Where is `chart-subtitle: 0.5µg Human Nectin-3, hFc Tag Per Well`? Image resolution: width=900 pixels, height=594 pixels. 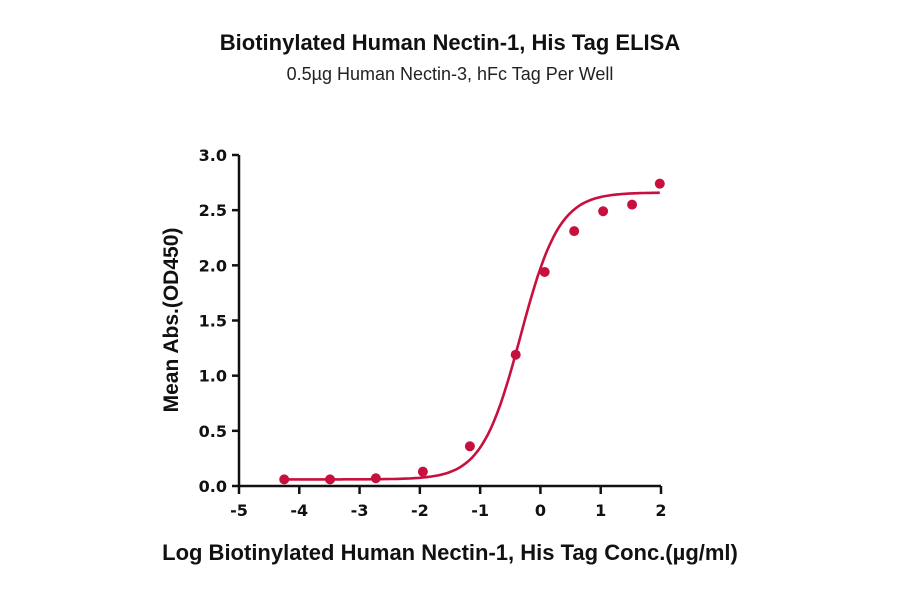
chart-subtitle: 0.5µg Human Nectin-3, hFc Tag Per Well is located at coordinates (450, 74).